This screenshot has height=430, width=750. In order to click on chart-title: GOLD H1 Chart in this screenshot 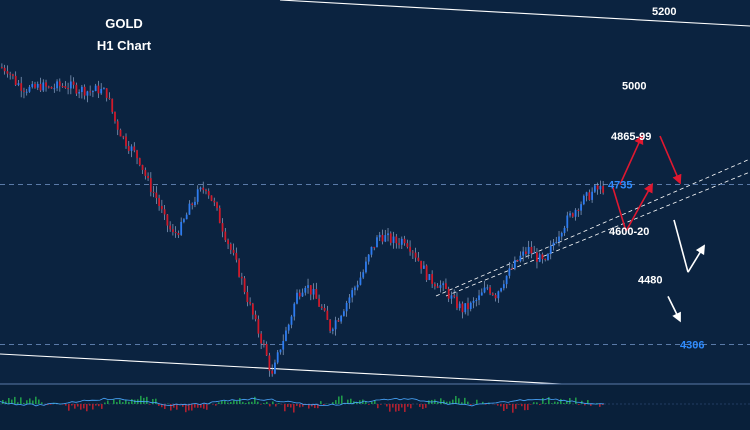, I will do `click(124, 34)`.